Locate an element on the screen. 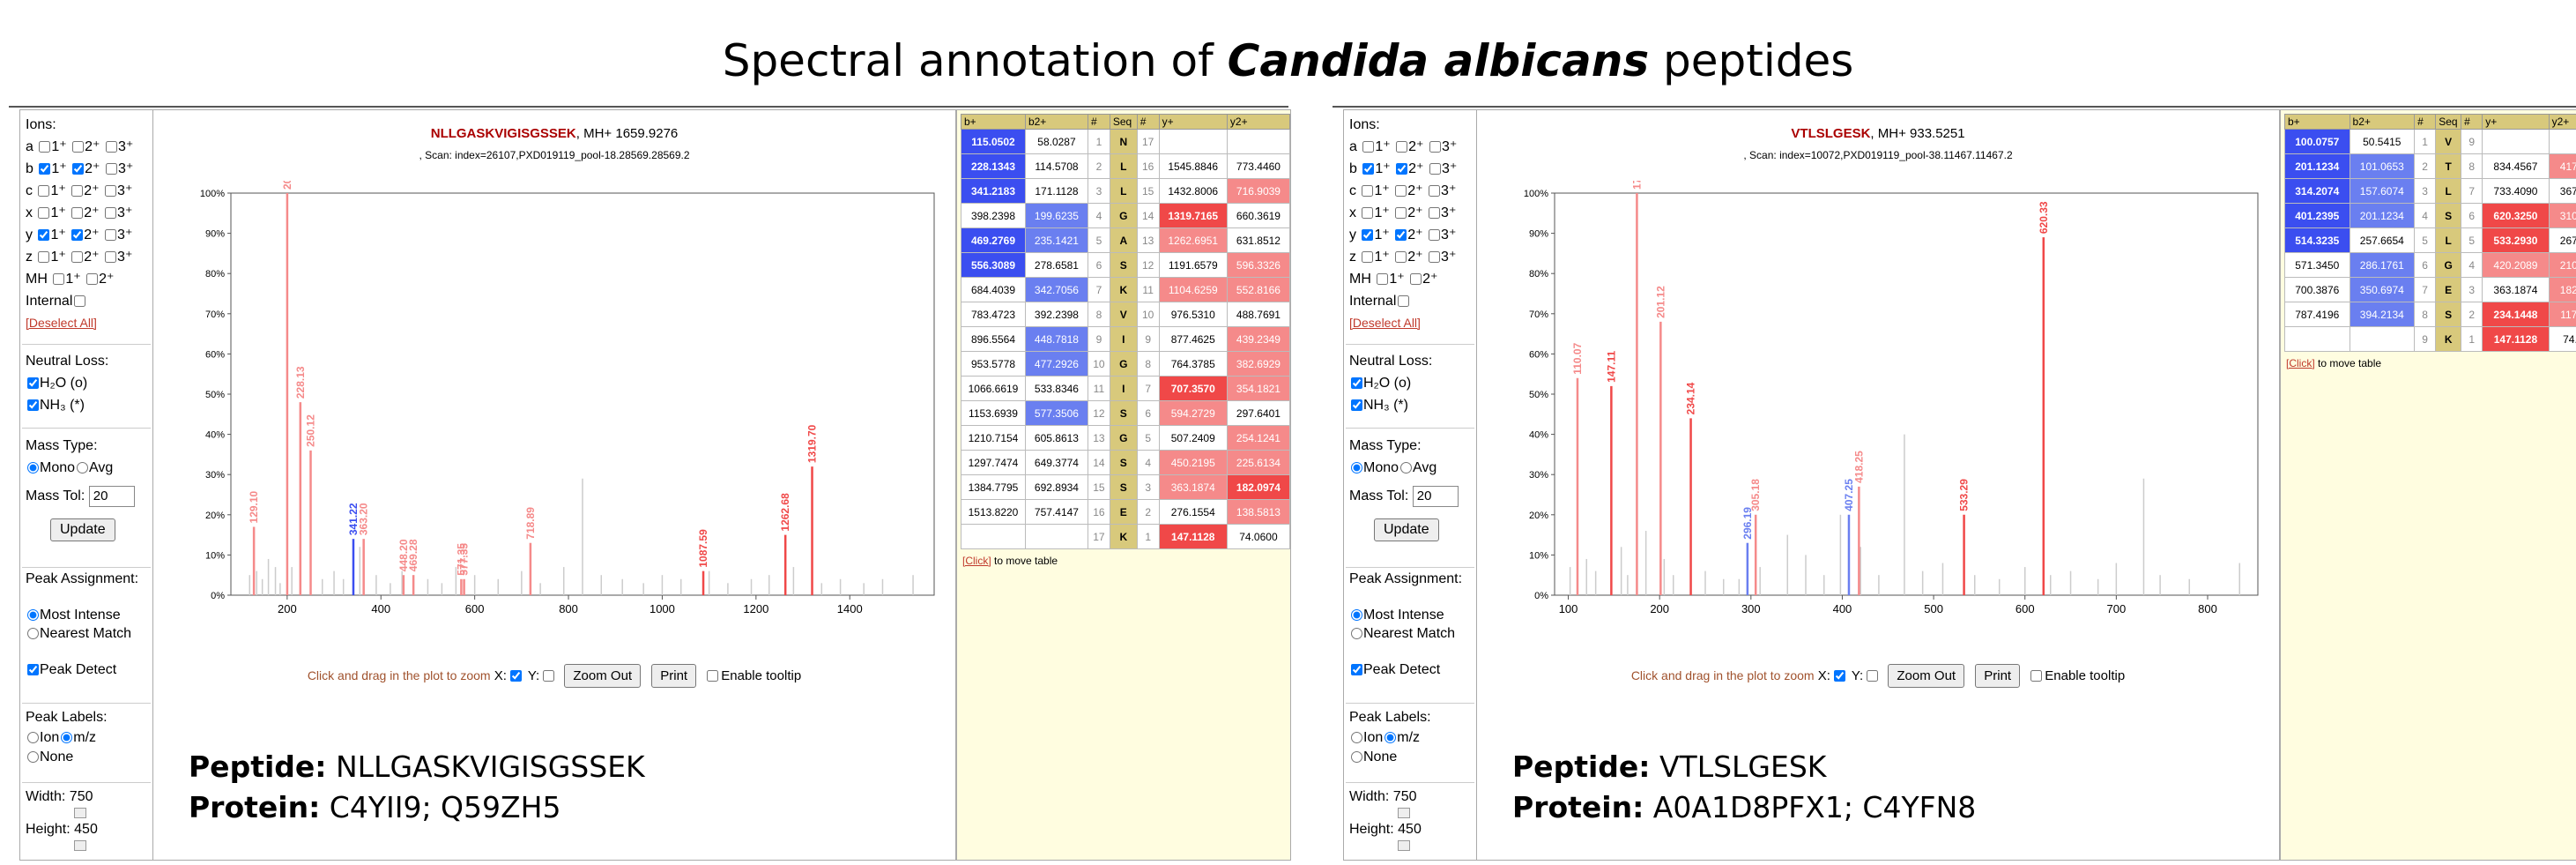 This screenshot has height=865, width=2576. most-intense-label: Most Intense is located at coordinates (1403, 615).